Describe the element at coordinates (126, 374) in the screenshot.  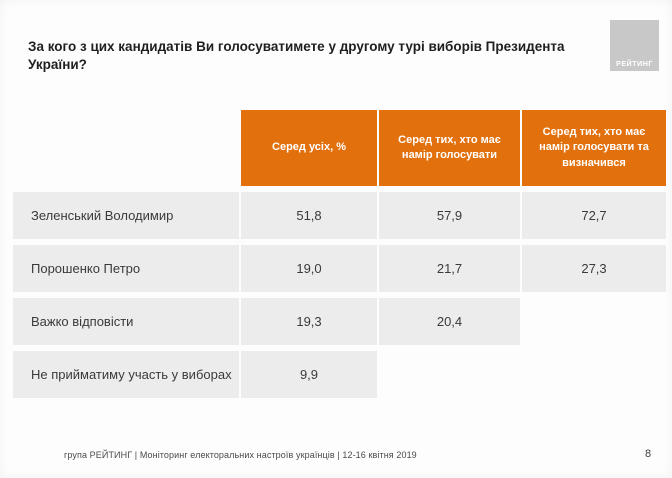
I see `row-label-will-not-vote: Не прийматиму участь у виборах` at that location.